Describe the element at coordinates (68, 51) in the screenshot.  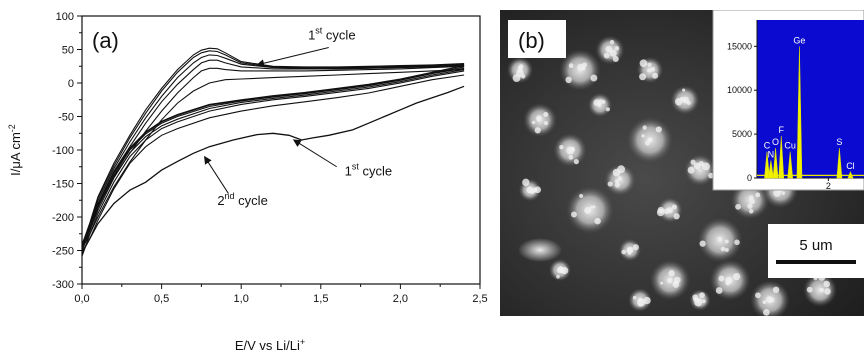
I see `y-tick-label: 50` at that location.